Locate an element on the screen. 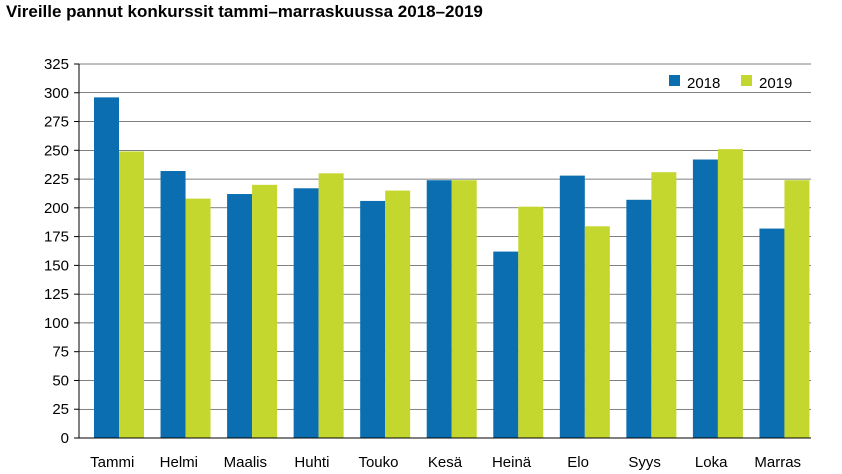 The image size is (842, 474). y-tick-label: 225 is located at coordinates (56, 179).